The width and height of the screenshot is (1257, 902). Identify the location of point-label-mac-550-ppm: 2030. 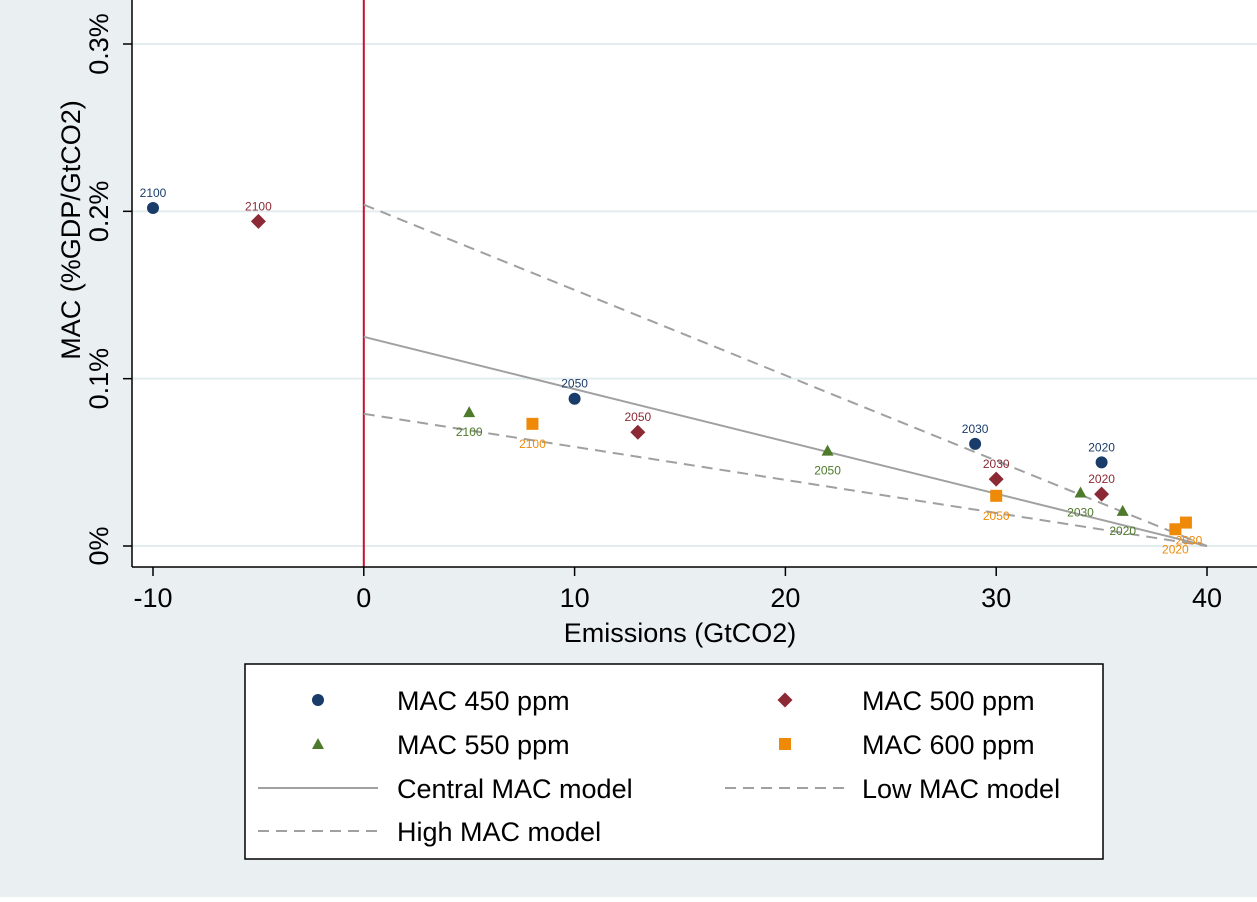
(1080, 512).